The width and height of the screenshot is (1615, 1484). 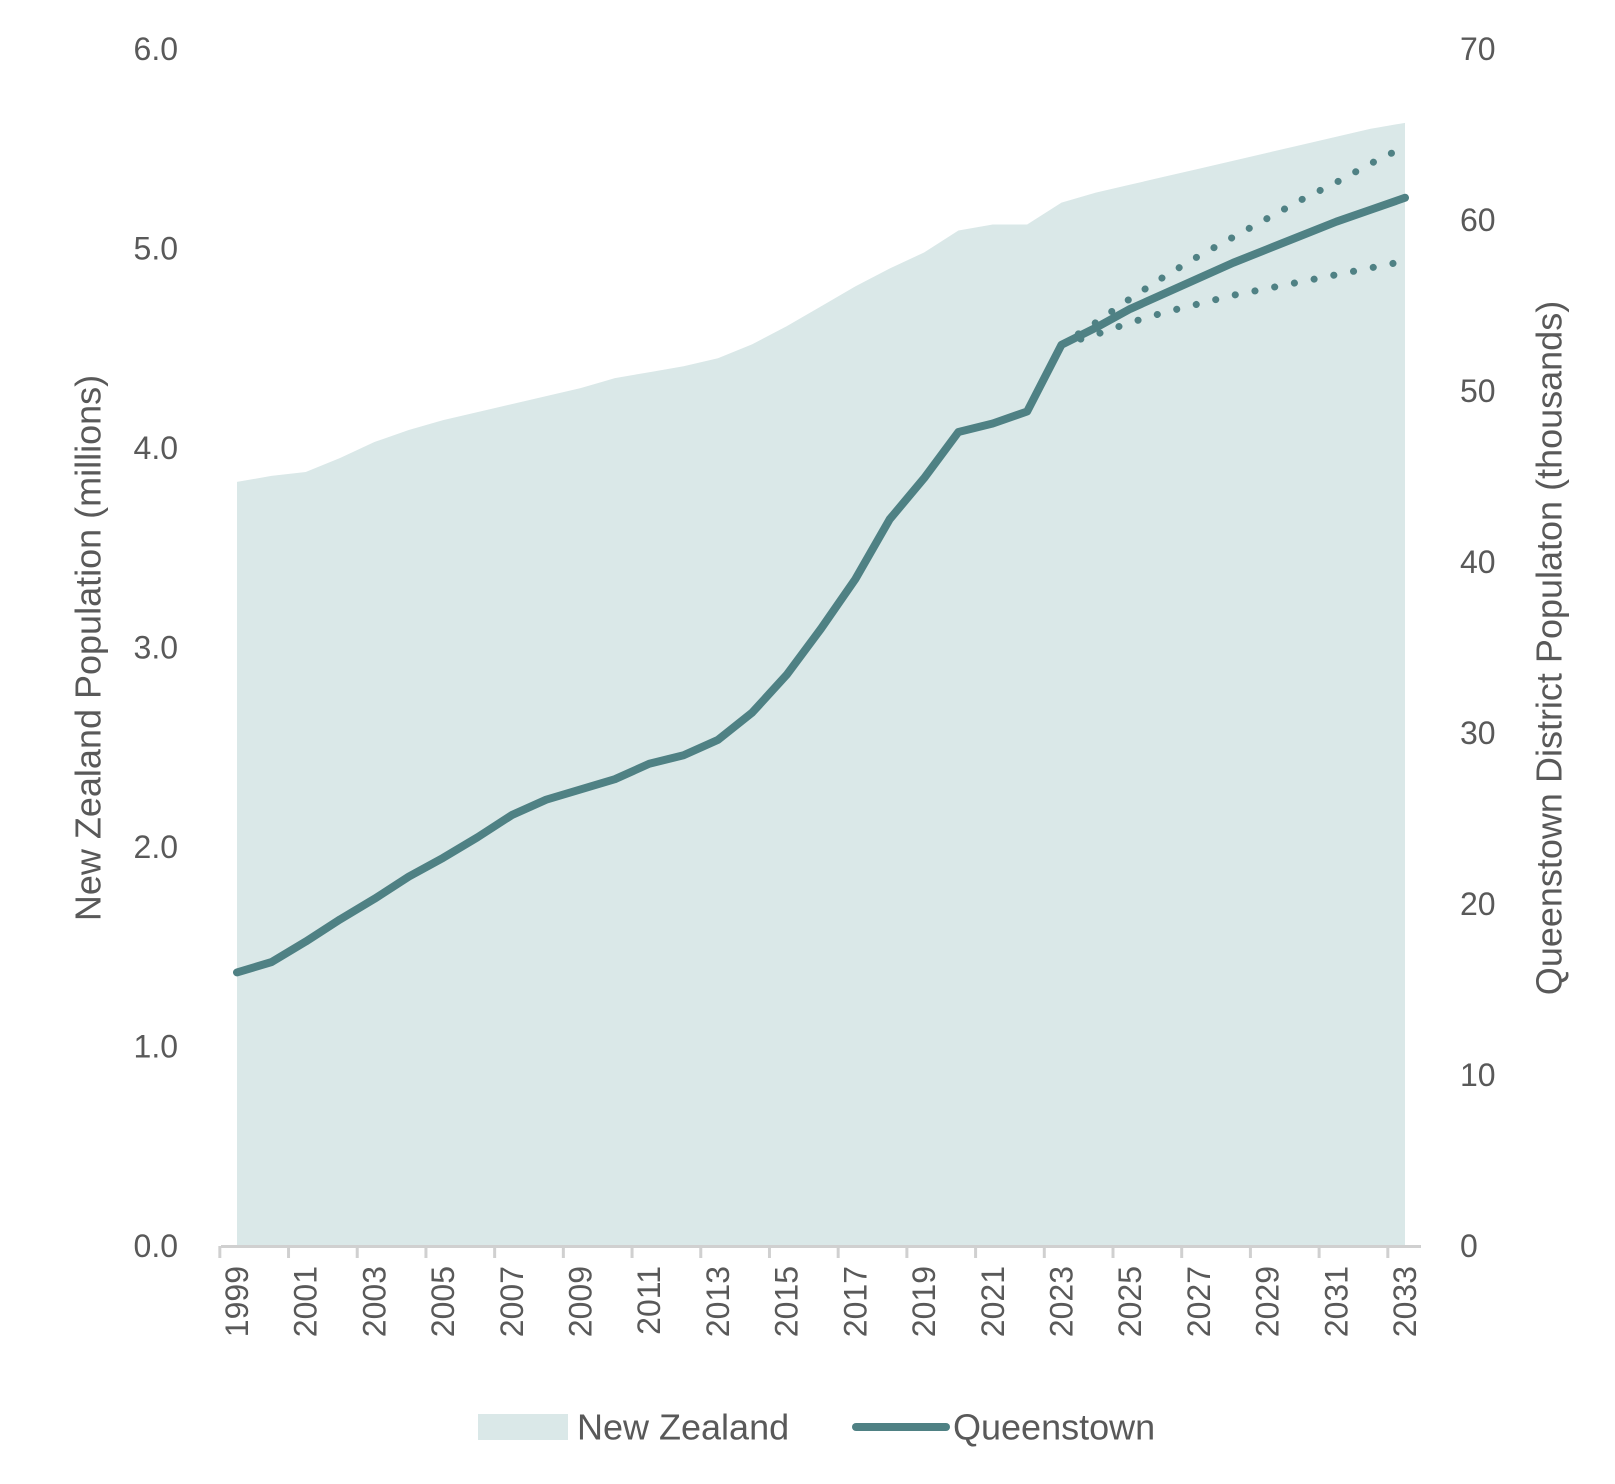 I want to click on x-tick-label: 2017, so click(x=855, y=1301).